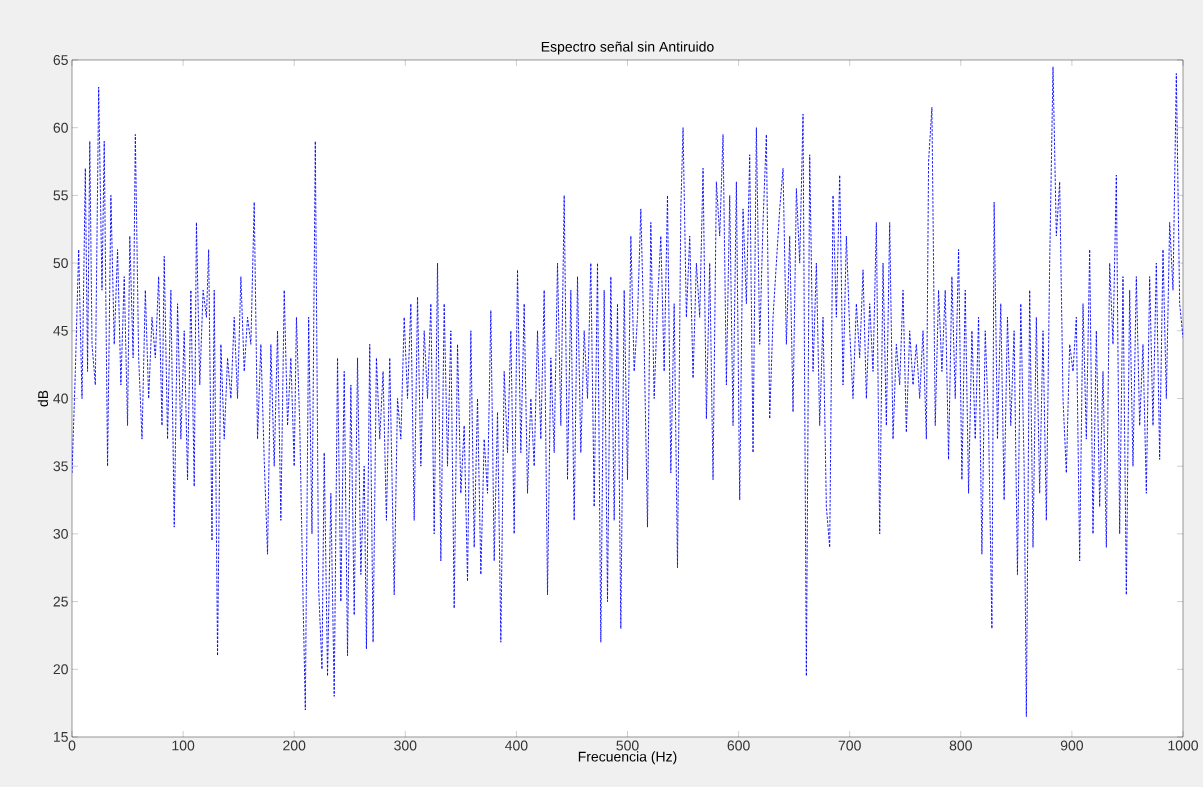 Image resolution: width=1203 pixels, height=787 pixels. Describe the element at coordinates (849, 745) in the screenshot. I see `x-tick-label: 700` at that location.